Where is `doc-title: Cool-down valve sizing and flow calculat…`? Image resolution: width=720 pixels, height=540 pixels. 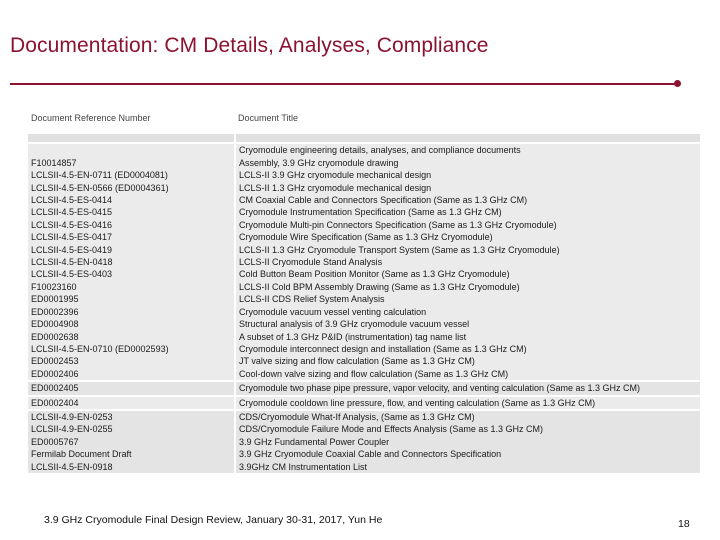 doc-title: Cool-down valve sizing and flow calculat… is located at coordinates (374, 373).